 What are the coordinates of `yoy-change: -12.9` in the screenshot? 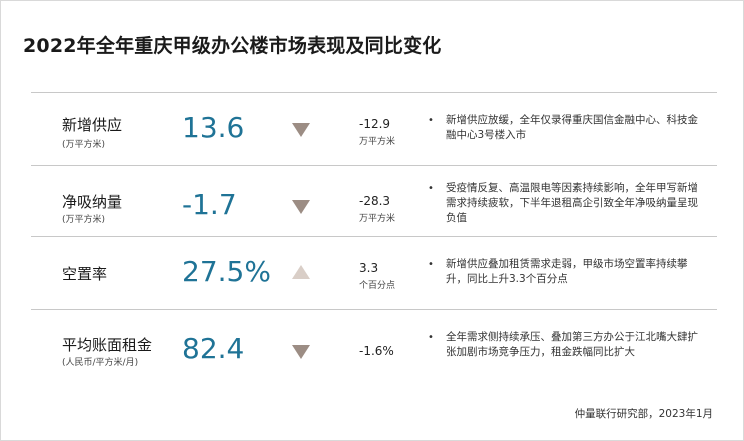 It's located at (375, 124).